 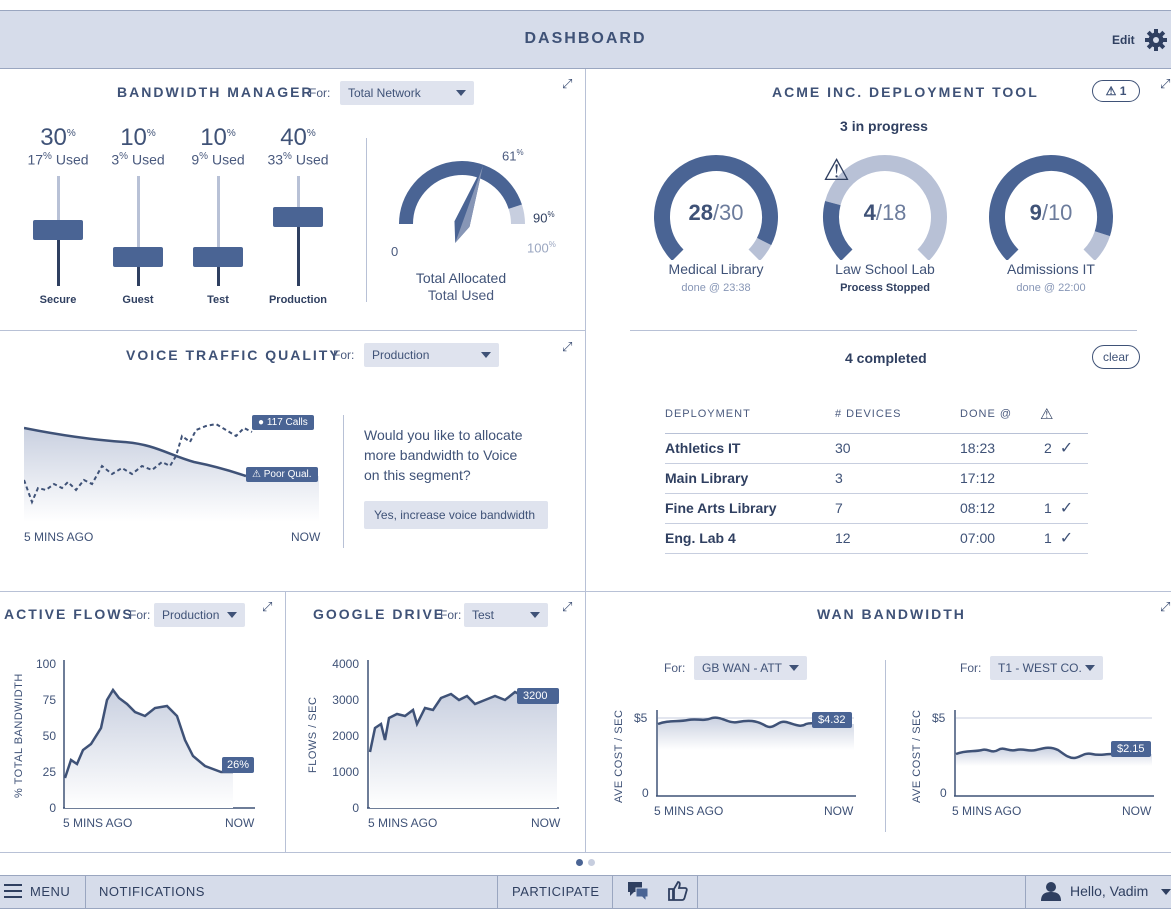 I want to click on page-title: DASHBOARD, so click(x=585, y=38).